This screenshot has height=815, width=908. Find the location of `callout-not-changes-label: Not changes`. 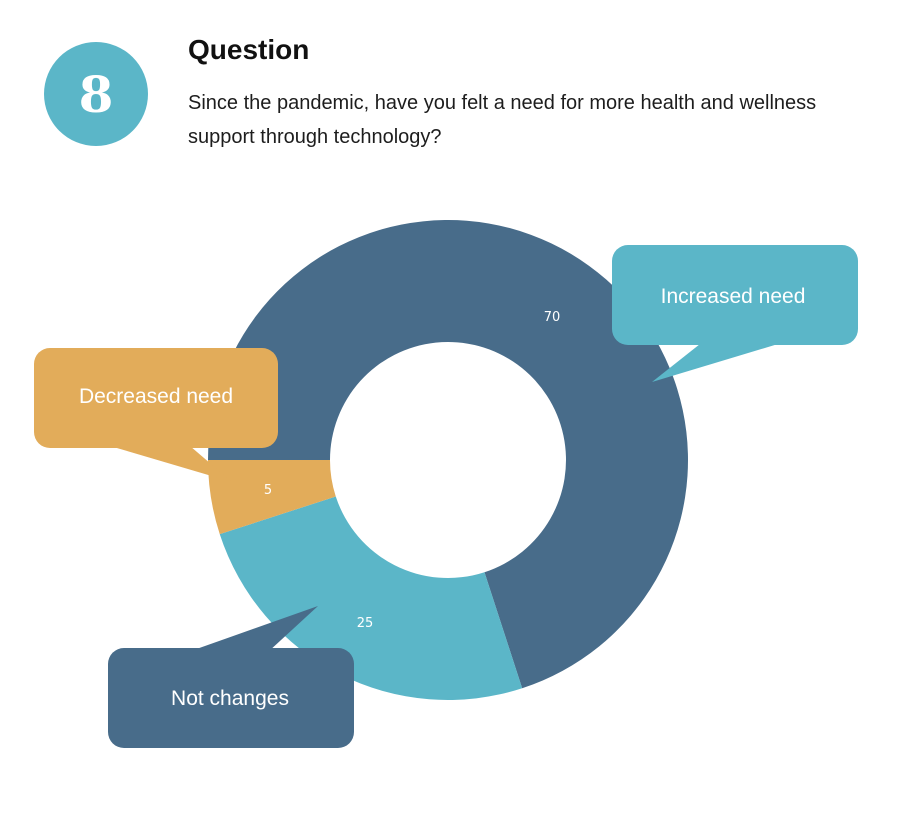

callout-not-changes-label: Not changes is located at coordinates (230, 698).